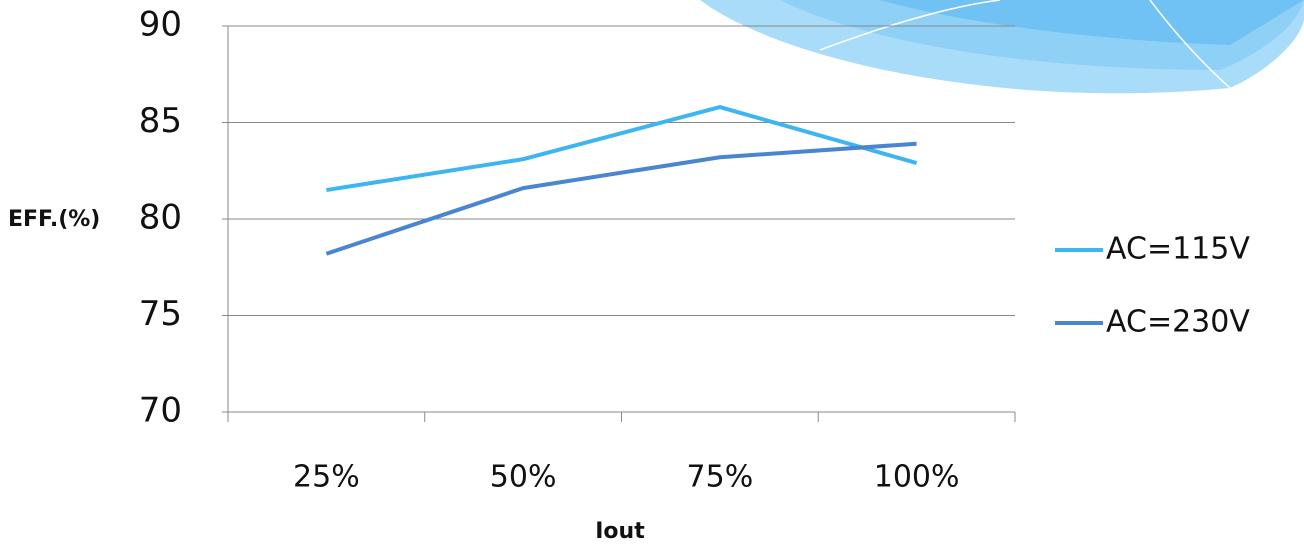 The image size is (1304, 550). What do you see at coordinates (160, 121) in the screenshot?
I see `y-tick-label: 85` at bounding box center [160, 121].